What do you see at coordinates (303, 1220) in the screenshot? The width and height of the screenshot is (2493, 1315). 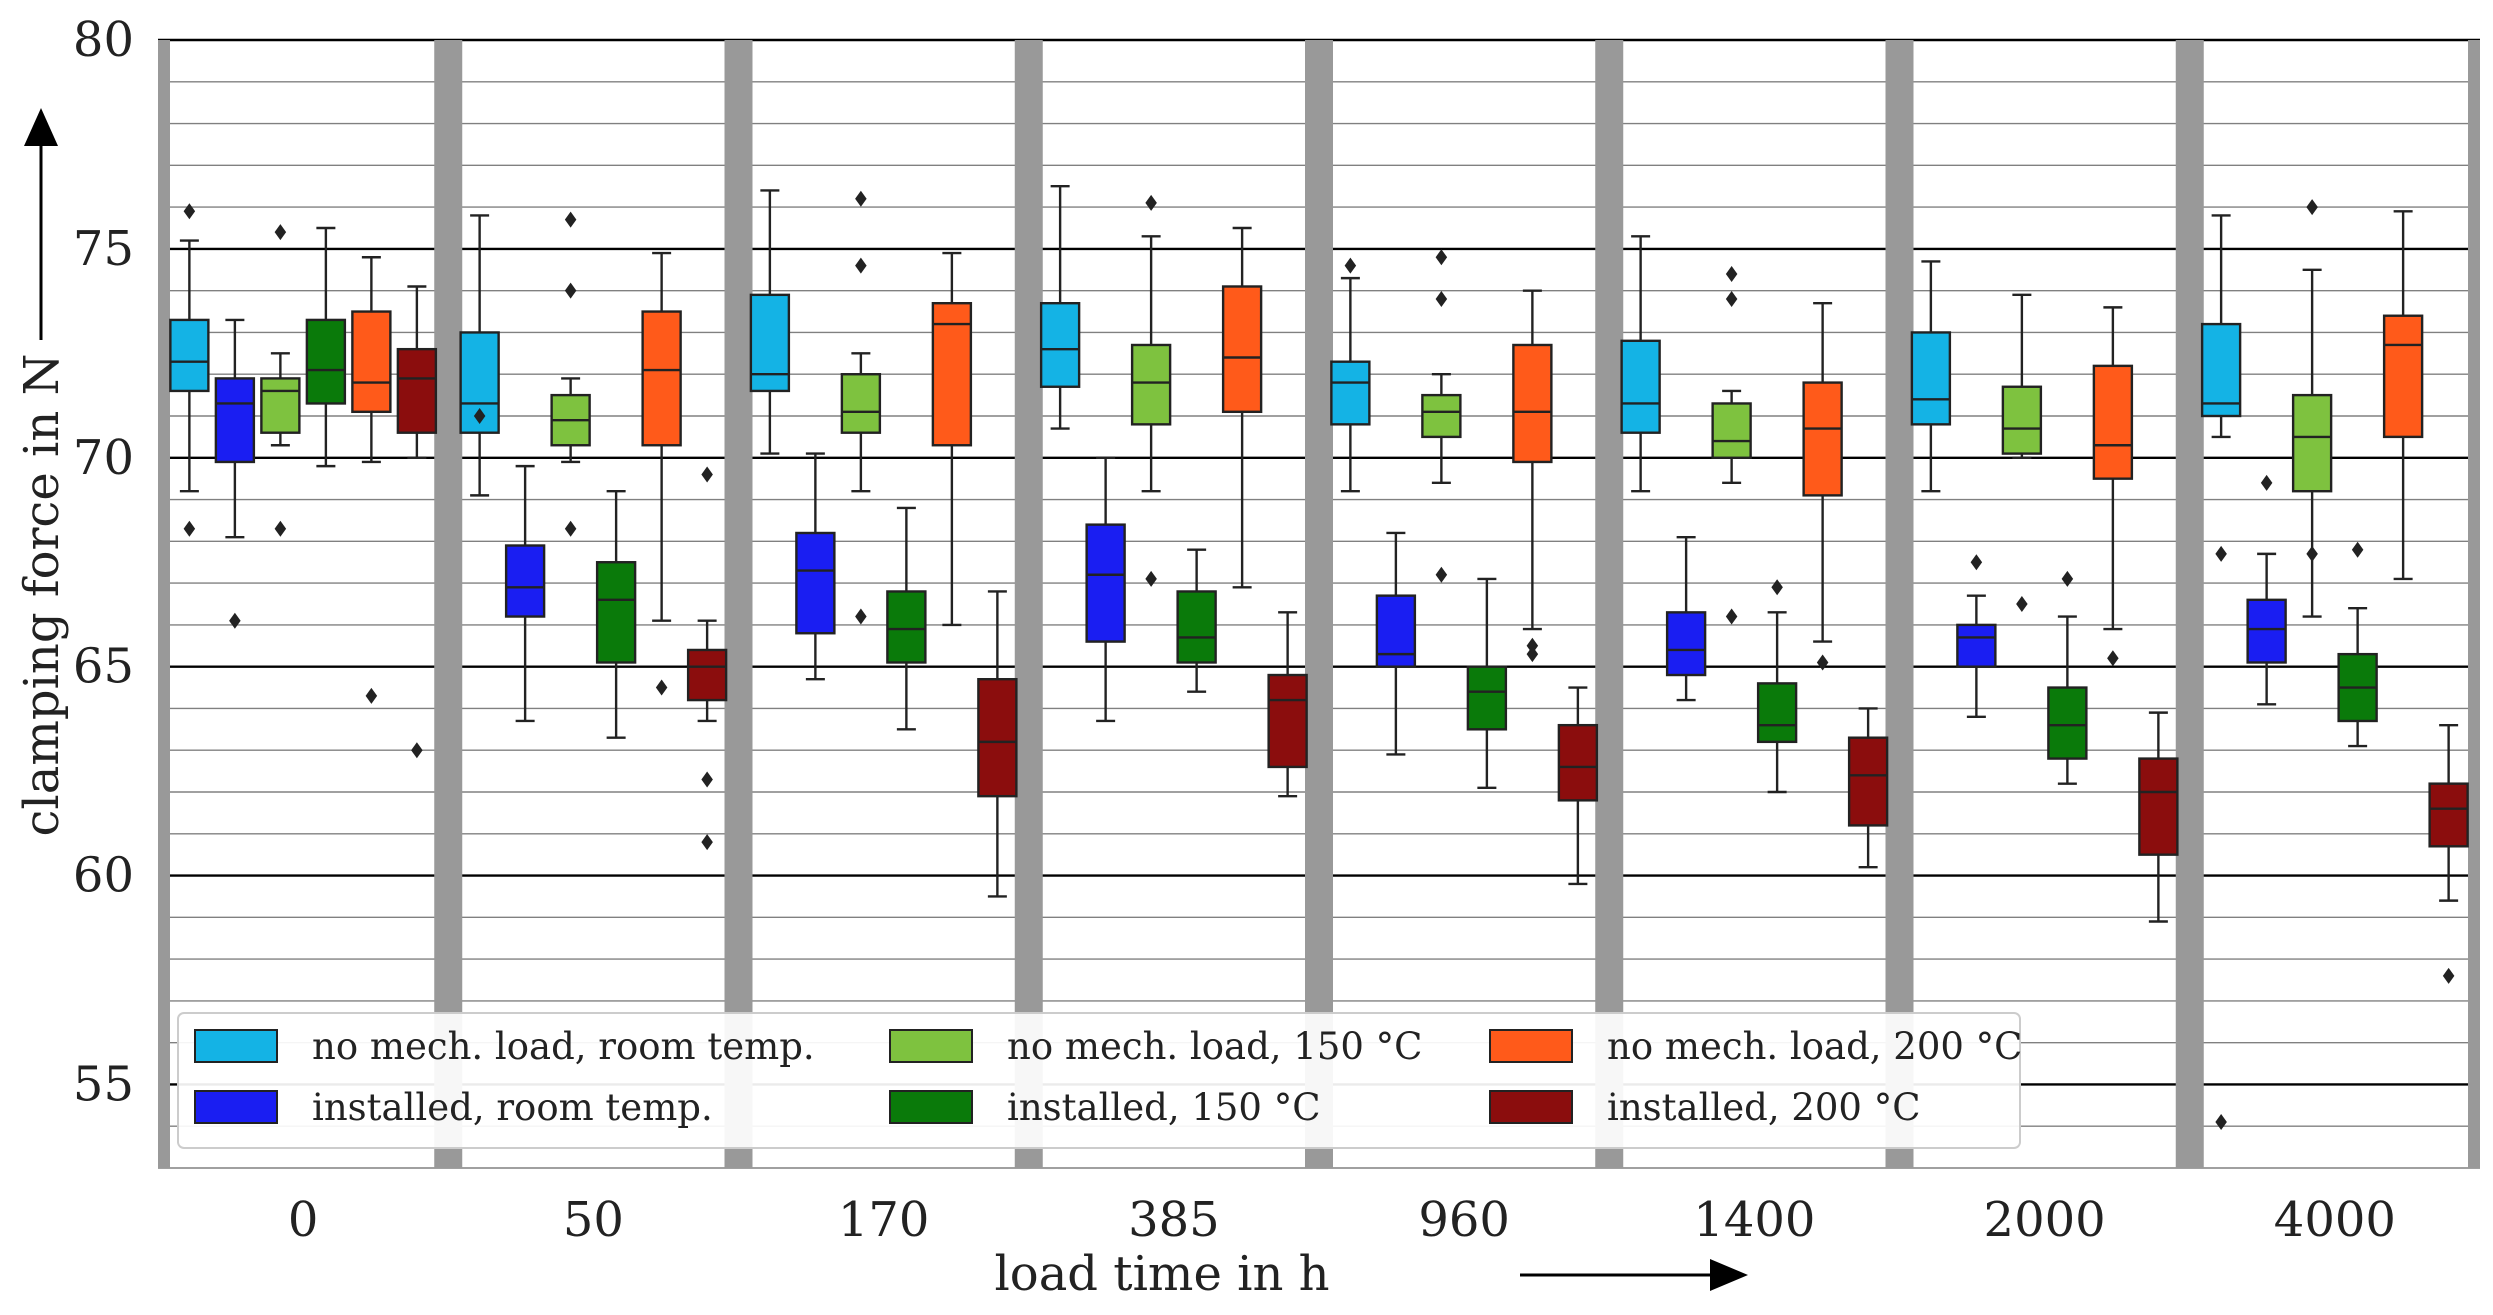 I see `x-tick-label: 0` at bounding box center [303, 1220].